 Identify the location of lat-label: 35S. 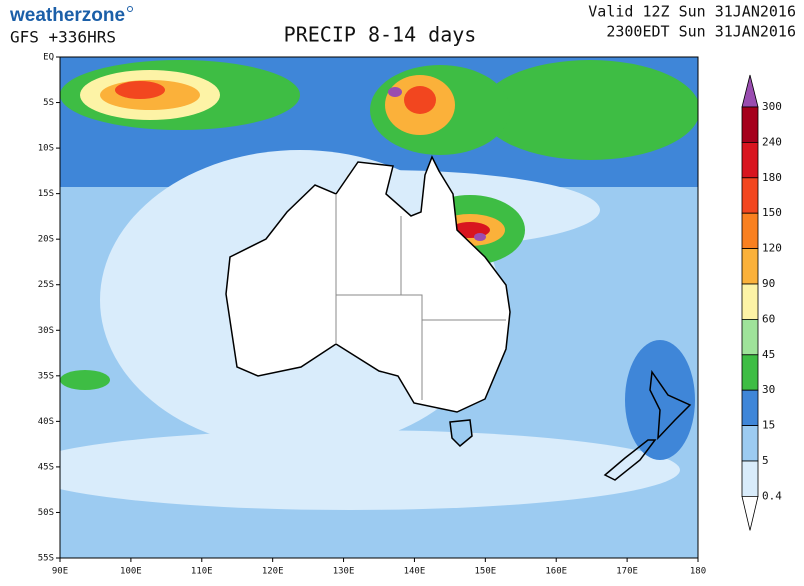
(46, 376).